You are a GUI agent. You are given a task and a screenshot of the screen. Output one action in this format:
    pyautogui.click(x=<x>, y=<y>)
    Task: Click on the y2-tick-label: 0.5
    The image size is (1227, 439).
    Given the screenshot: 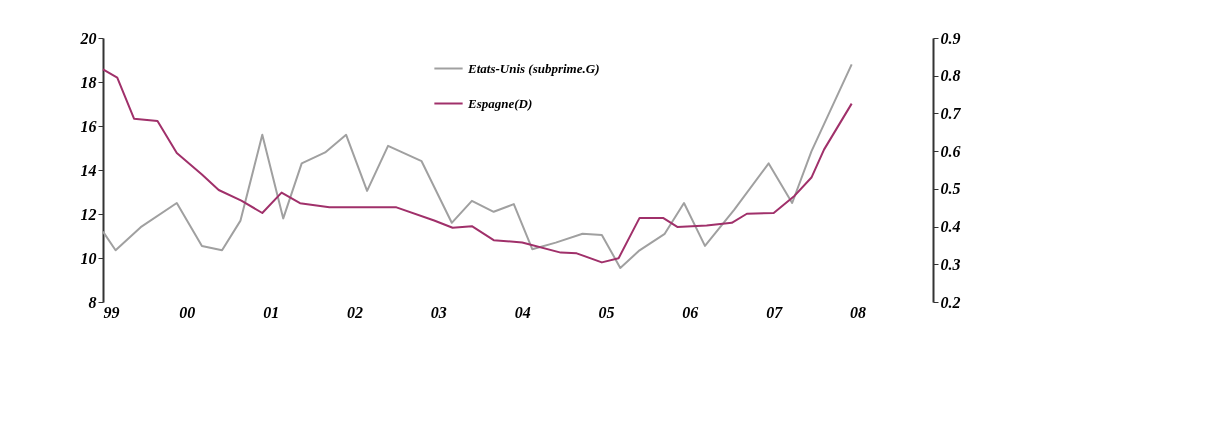 What is the action you would take?
    pyautogui.click(x=950, y=189)
    